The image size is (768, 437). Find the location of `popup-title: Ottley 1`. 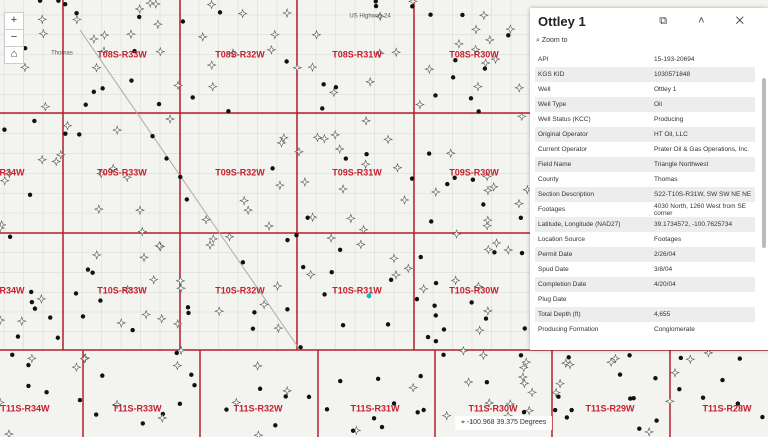

popup-title: Ottley 1 is located at coordinates (562, 21).